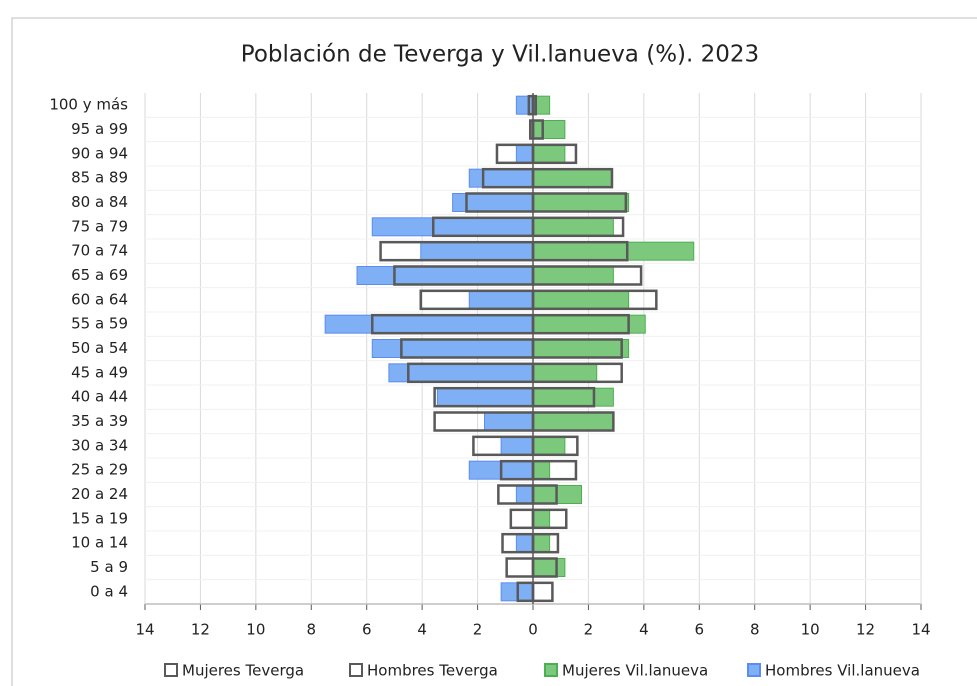 Image resolution: width=977 pixels, height=686 pixels. Describe the element at coordinates (99, 226) in the screenshot. I see `y-tick-label: 75 a 79` at that location.